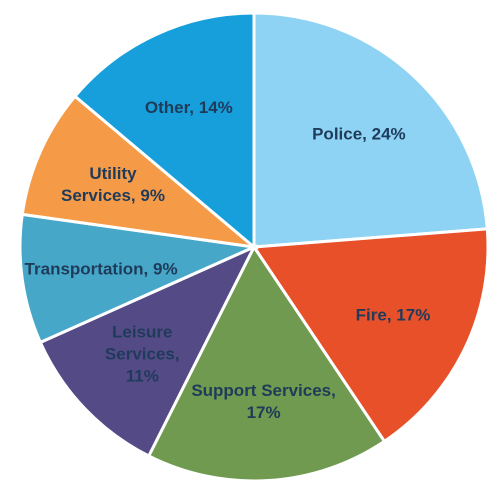 This screenshot has width=504, height=489. I want to click on pie-label-other: Other, 14%, so click(189, 107).